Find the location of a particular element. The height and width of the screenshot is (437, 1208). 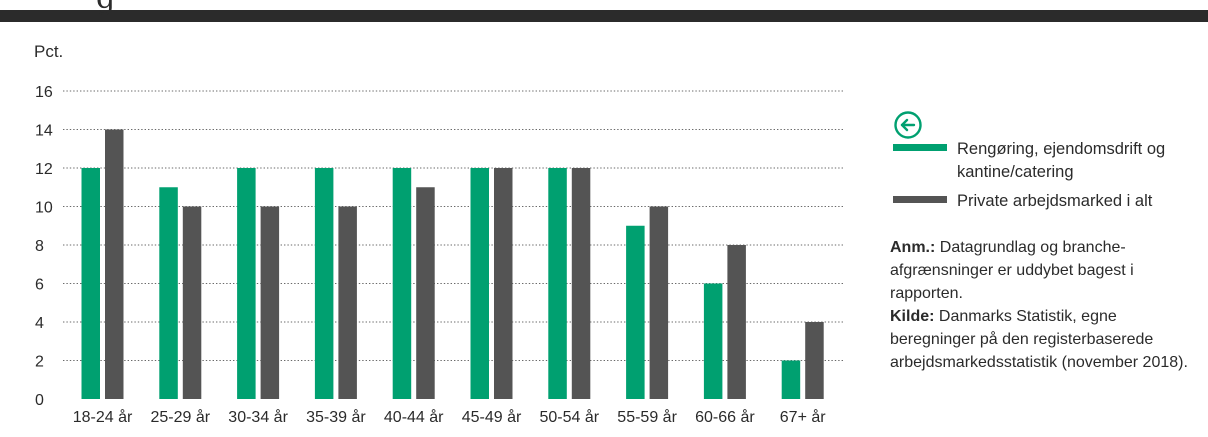

x-tick-label: 60-66 år is located at coordinates (725, 417).